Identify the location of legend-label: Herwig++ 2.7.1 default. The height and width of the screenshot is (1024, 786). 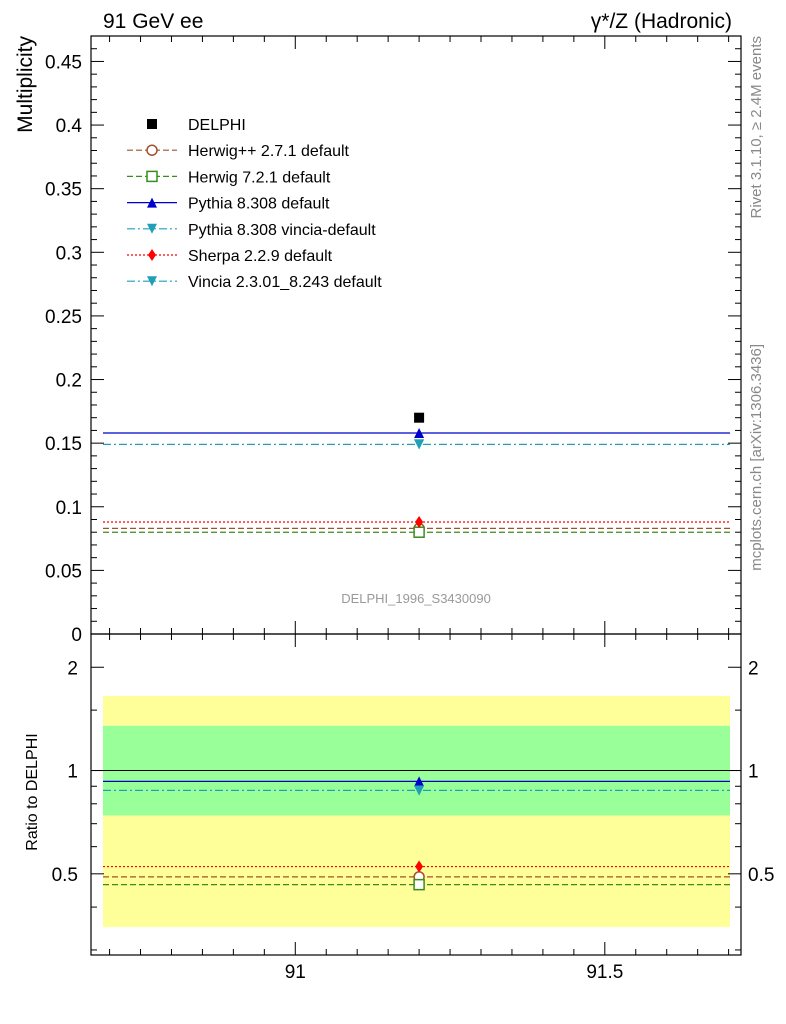
(269, 151).